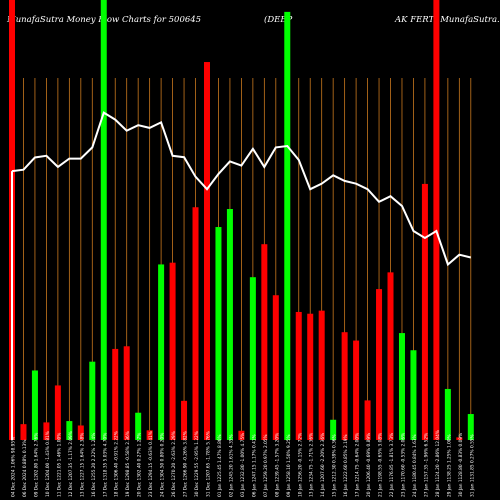 This screenshot has width=500, height=500. What do you see at coordinates (197, 464) in the screenshot?
I see `x-tick-label: 30 Dec 1229.55 -2.95% 1.22%` at bounding box center [197, 464].